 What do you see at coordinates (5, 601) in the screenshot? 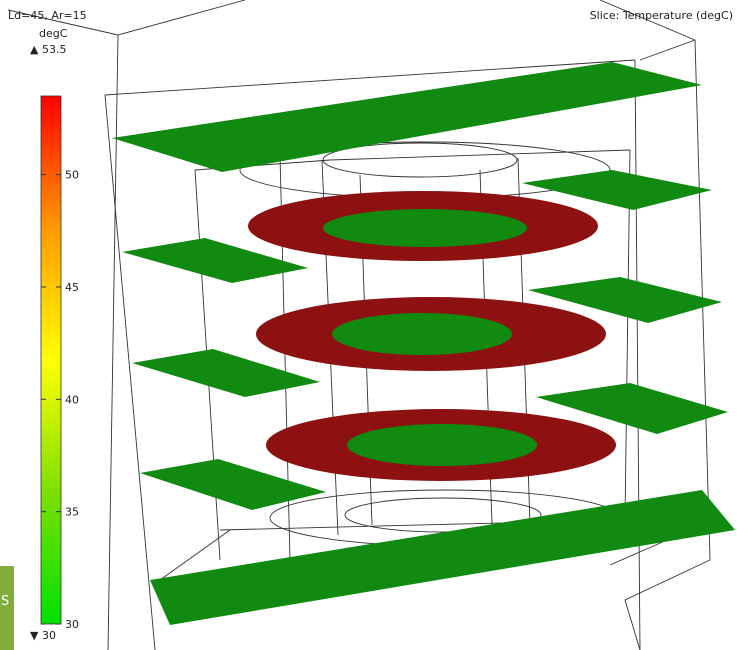
I see `edge-tab-text: S` at bounding box center [5, 601].